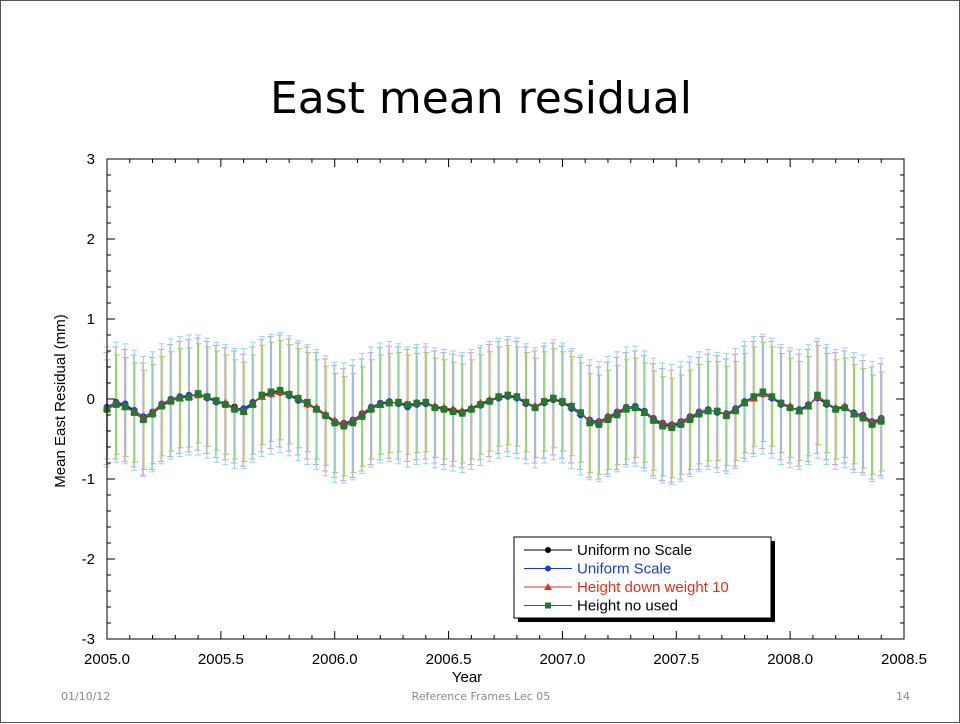  Describe the element at coordinates (60, 400) in the screenshot. I see `y-axis-label: Mean East Residual (mm)` at that location.